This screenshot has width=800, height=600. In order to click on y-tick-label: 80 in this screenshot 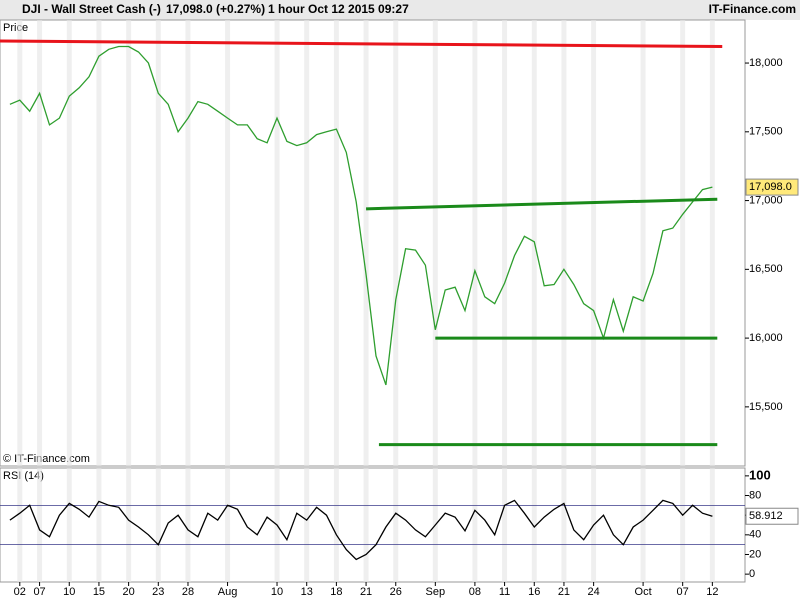, I will do `click(755, 495)`.